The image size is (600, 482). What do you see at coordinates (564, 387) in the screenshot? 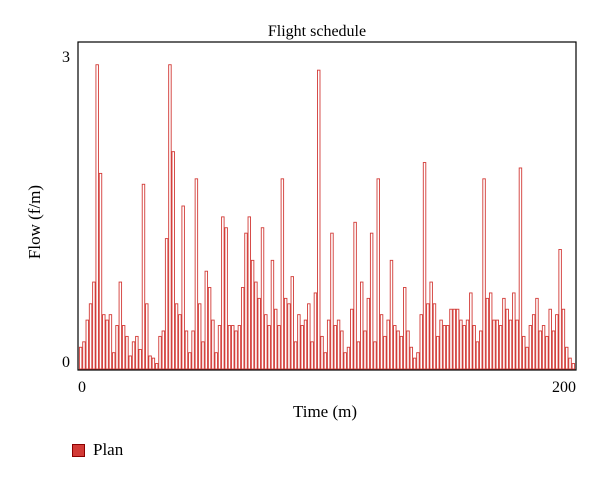
I see `x-tick-label: 200` at bounding box center [564, 387].